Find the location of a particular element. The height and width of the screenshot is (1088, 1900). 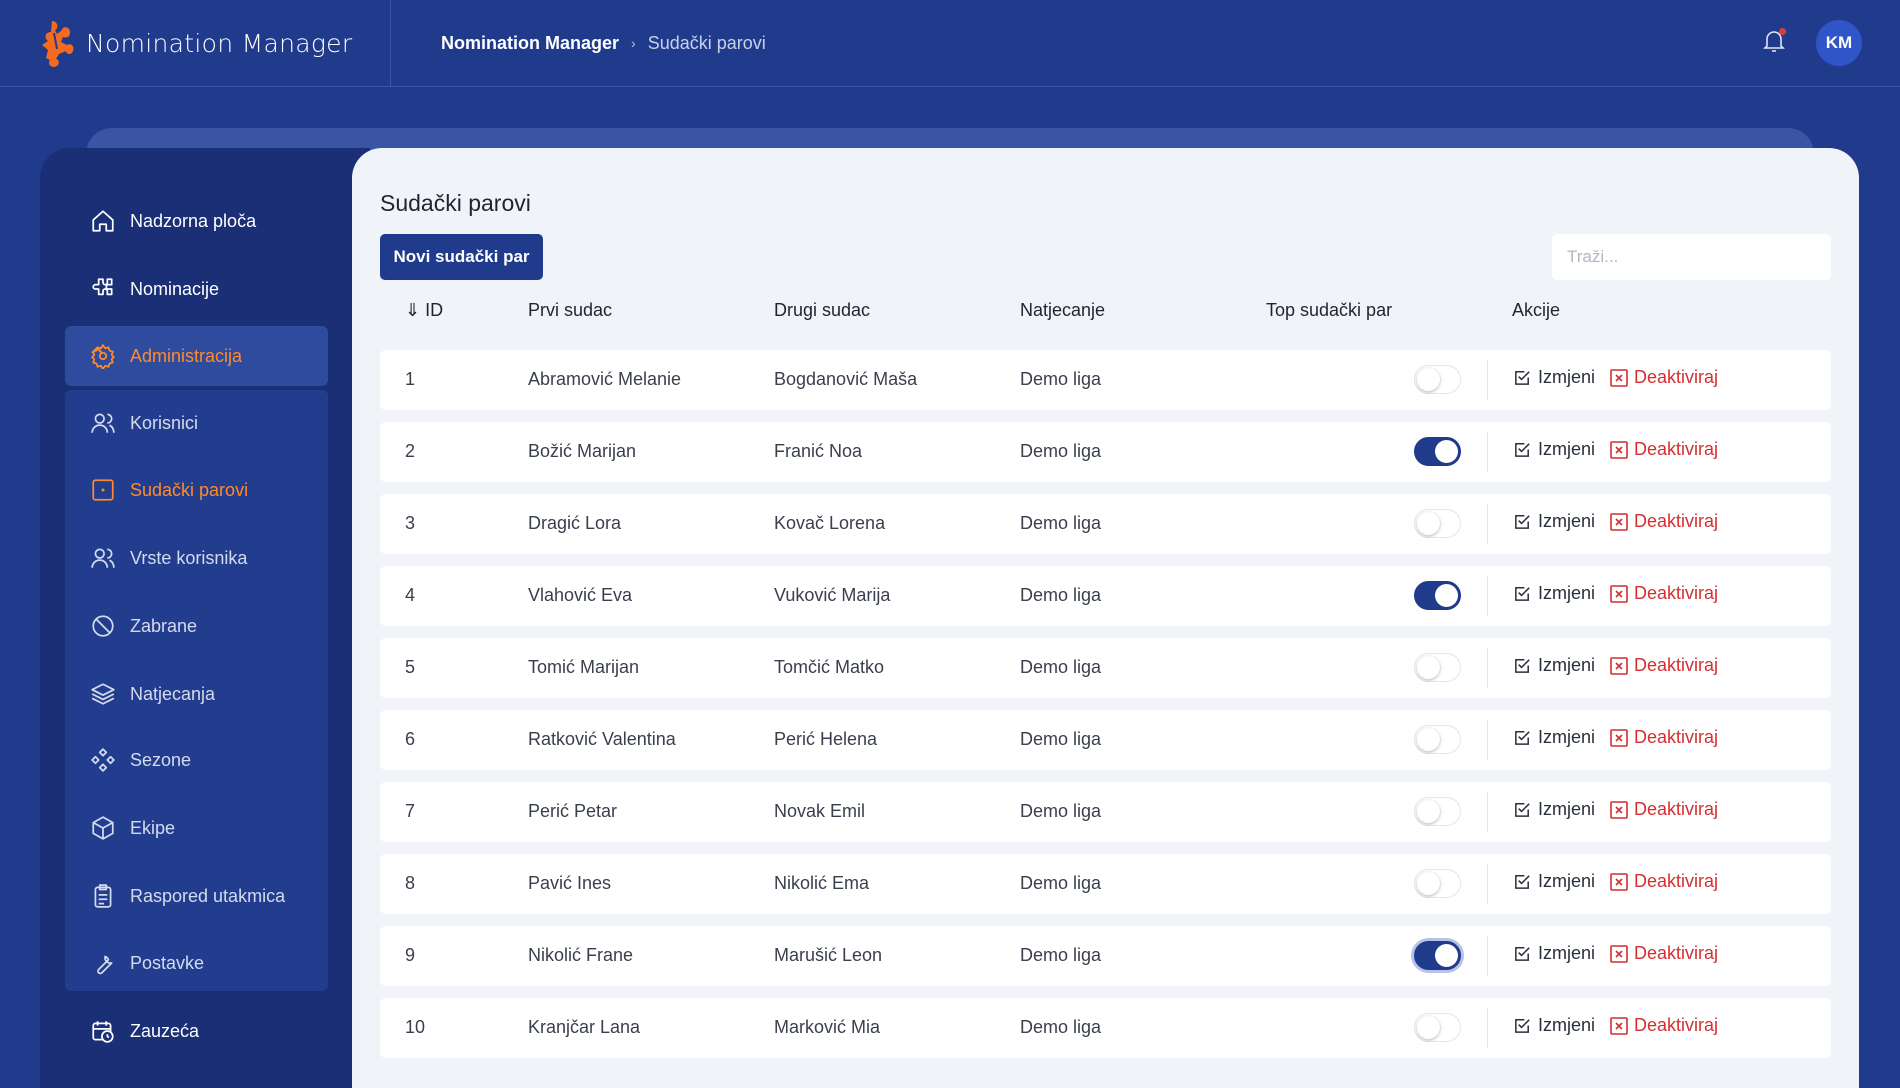

puzzle-logo-icon is located at coordinates (58, 44).